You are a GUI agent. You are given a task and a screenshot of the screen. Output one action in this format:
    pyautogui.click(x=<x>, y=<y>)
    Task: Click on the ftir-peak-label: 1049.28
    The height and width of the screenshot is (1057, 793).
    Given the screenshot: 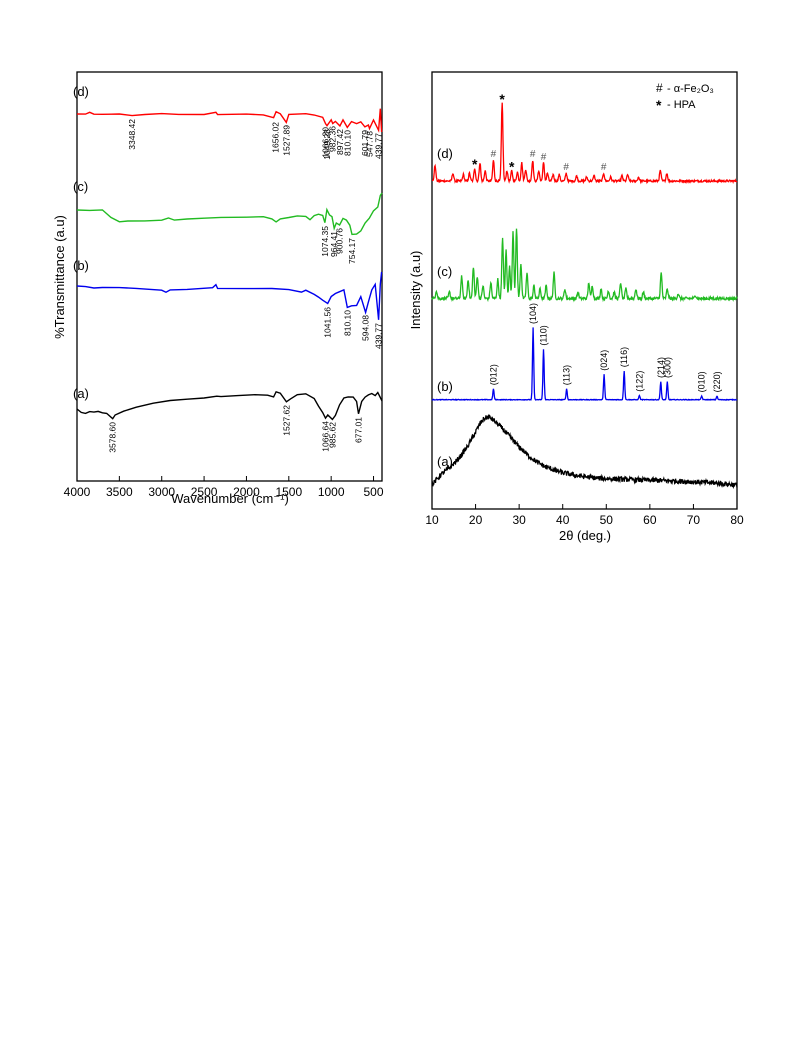 What is the action you would take?
    pyautogui.click(x=327, y=144)
    